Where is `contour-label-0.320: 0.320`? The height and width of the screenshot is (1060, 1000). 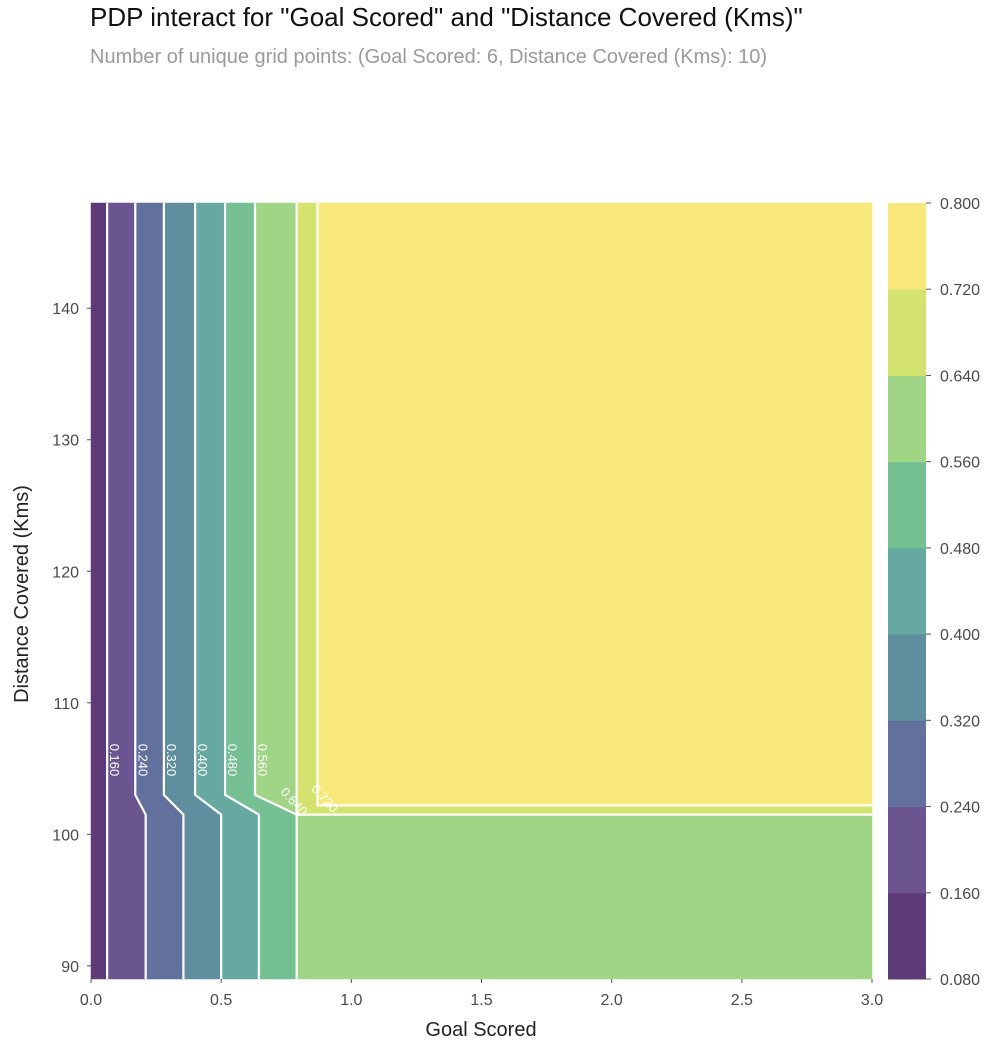 contour-label-0.320: 0.320 is located at coordinates (171, 760).